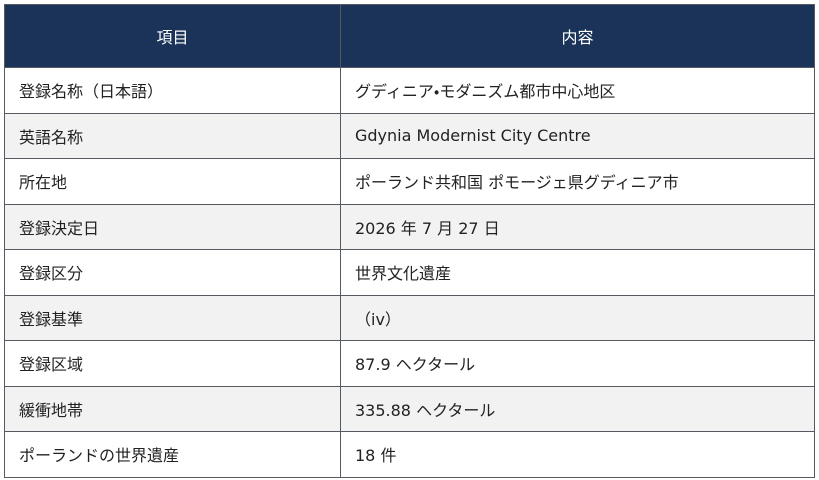 This screenshot has height=480, width=819. I want to click on header-row: 項目 内容, so click(409, 36).